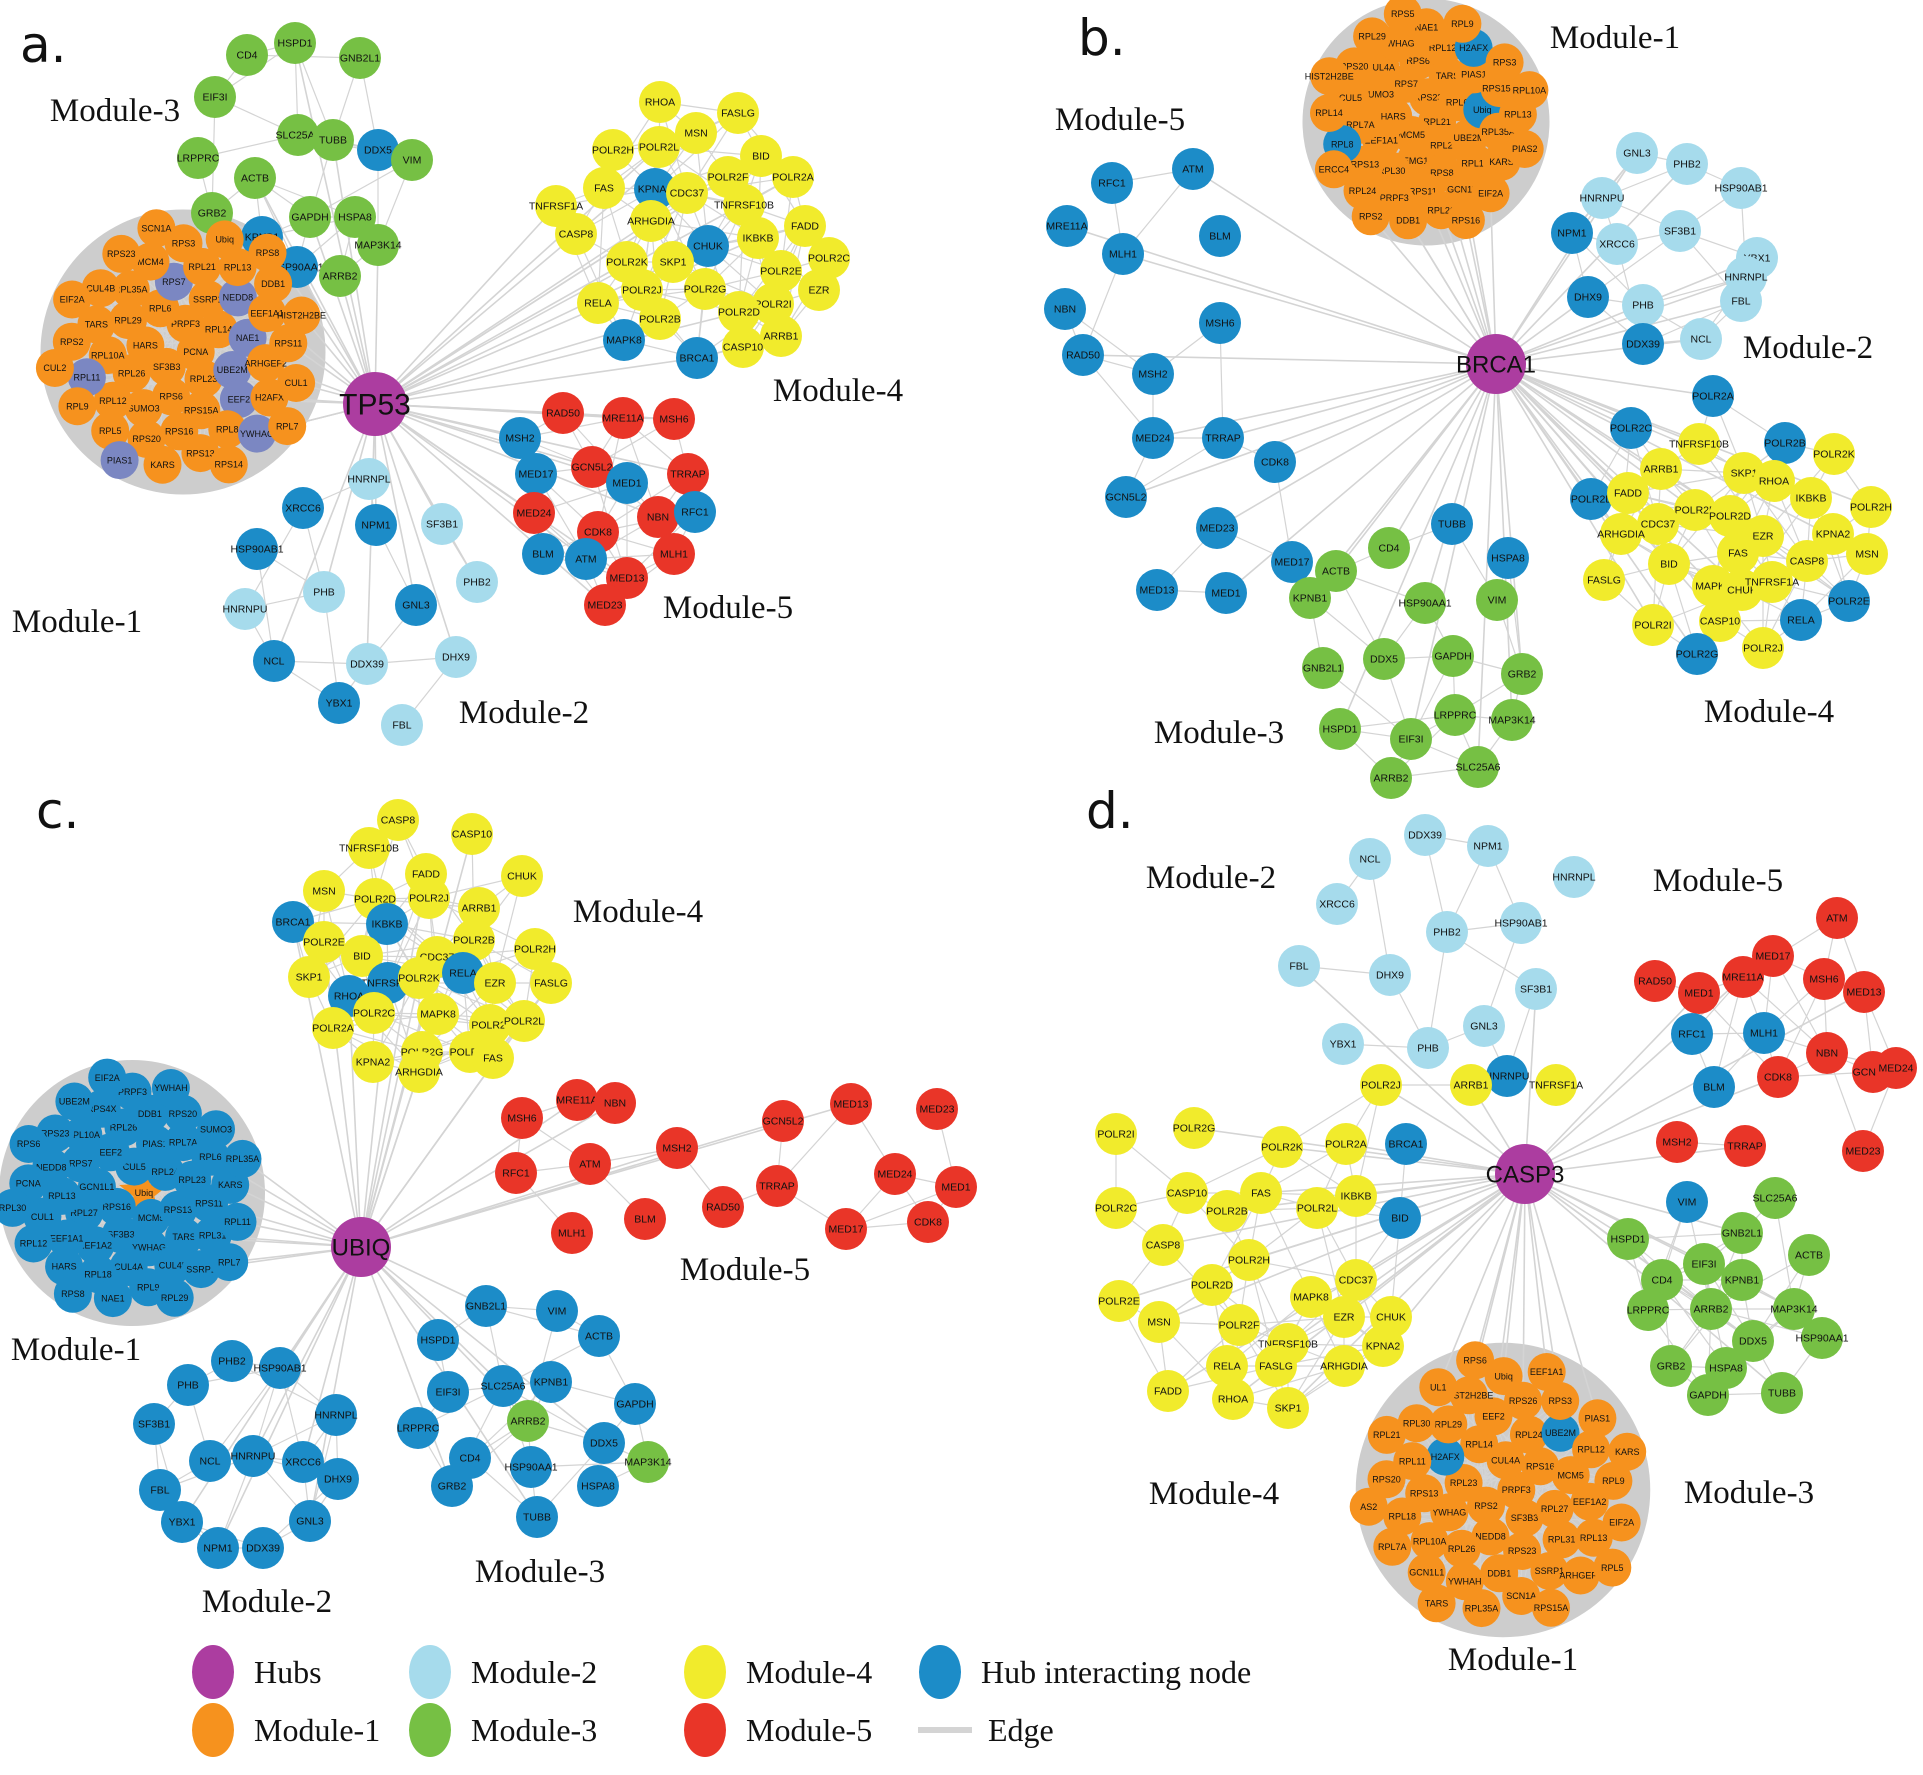 This screenshot has height=1775, width=1923. Describe the element at coordinates (1524, 149) in the screenshot. I see `node-PIAS2` at that location.